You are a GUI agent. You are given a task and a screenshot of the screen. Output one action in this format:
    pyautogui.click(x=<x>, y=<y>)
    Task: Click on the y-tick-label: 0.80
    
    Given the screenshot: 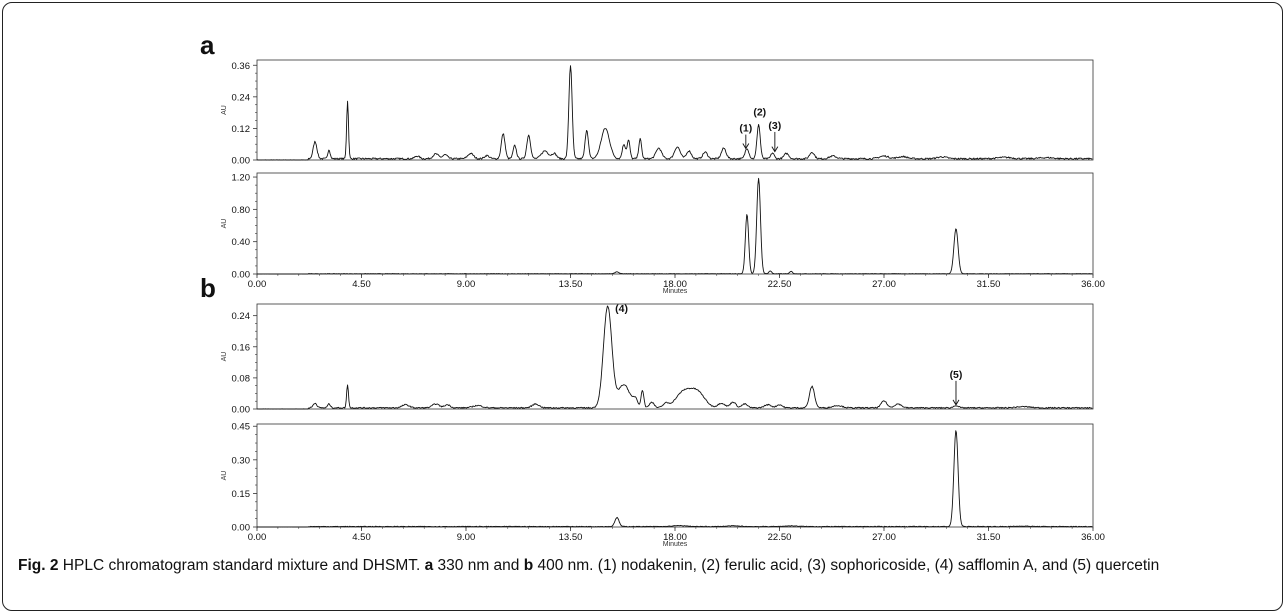 What is the action you would take?
    pyautogui.click(x=241, y=210)
    